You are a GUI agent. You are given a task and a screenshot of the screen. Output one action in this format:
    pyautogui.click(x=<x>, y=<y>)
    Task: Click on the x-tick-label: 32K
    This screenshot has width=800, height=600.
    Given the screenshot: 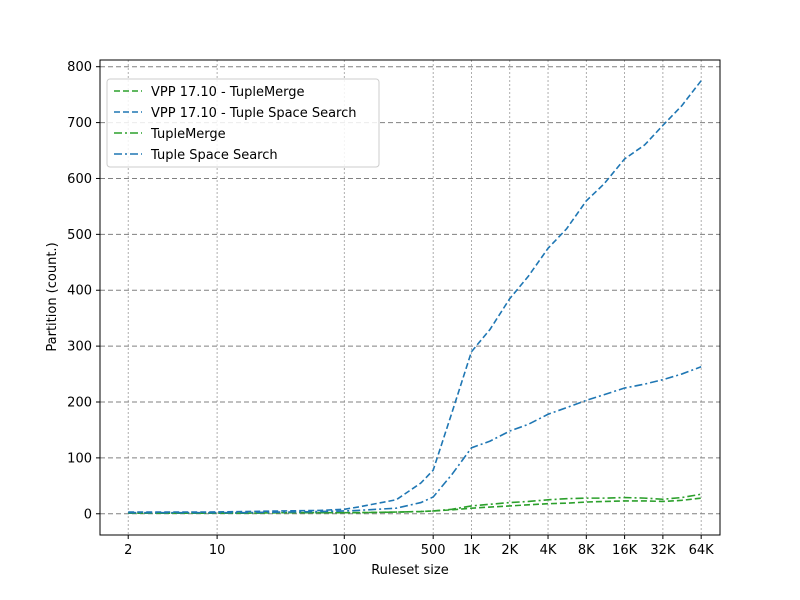 What is the action you would take?
    pyautogui.click(x=663, y=550)
    